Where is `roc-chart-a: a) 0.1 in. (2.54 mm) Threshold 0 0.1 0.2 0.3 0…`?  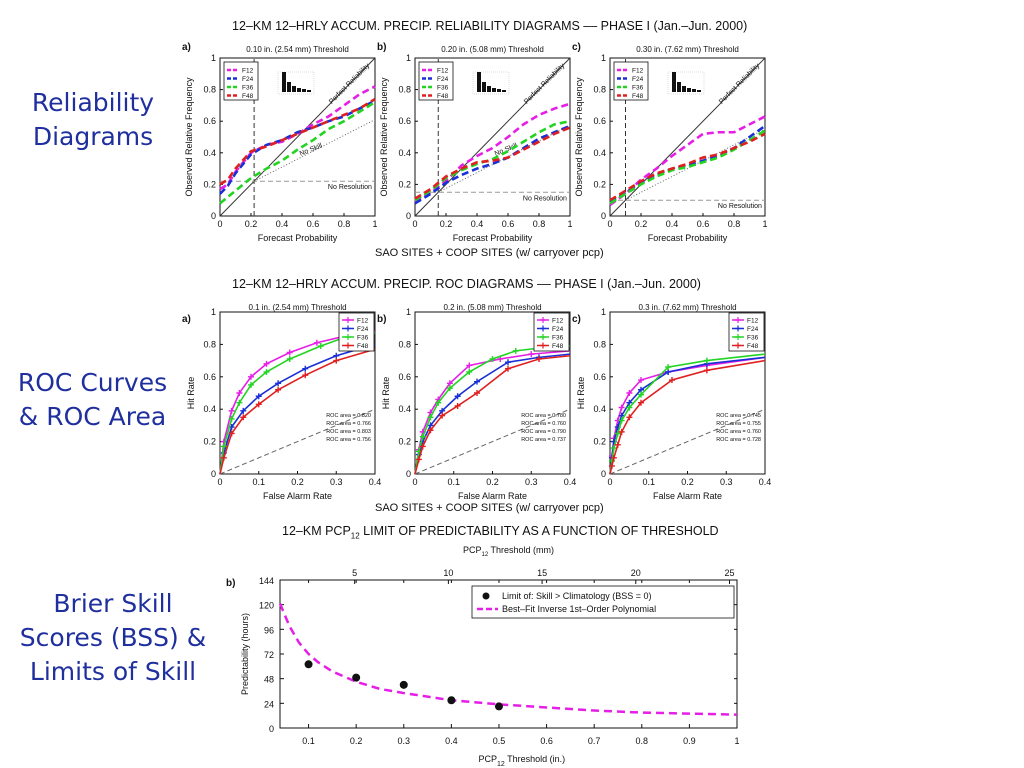 roc-chart-a: a) 0.1 in. (2.54 mm) Threshold 0 0.1 0.2 0.3 0… is located at coordinates (282, 402).